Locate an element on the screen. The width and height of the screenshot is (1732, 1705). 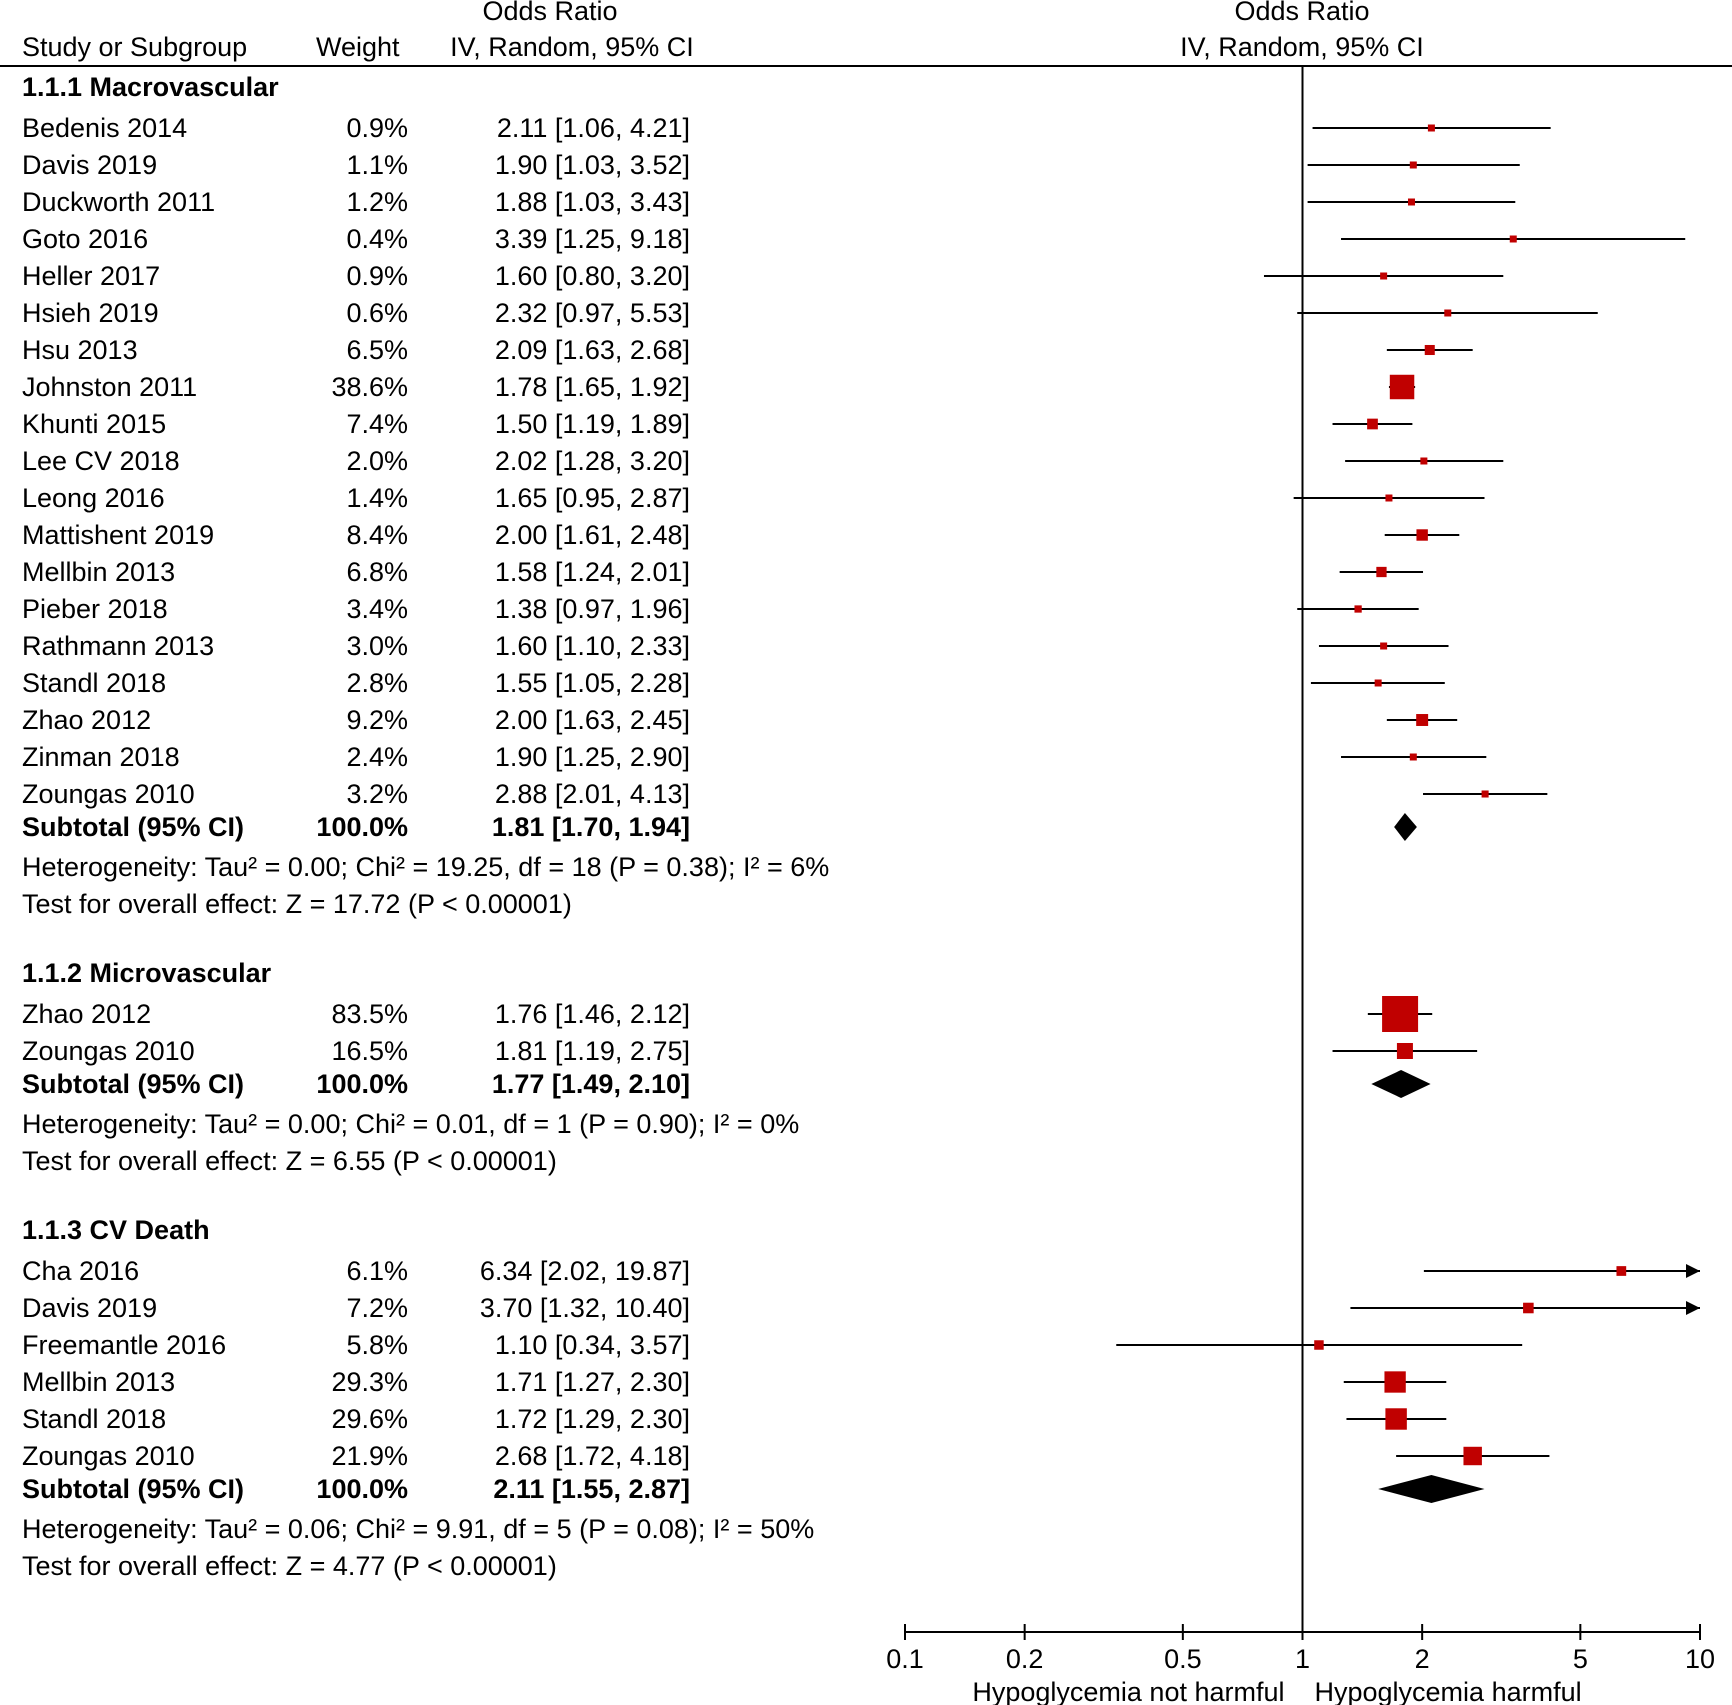
study-name: Cha 2016 is located at coordinates (80, 1271).